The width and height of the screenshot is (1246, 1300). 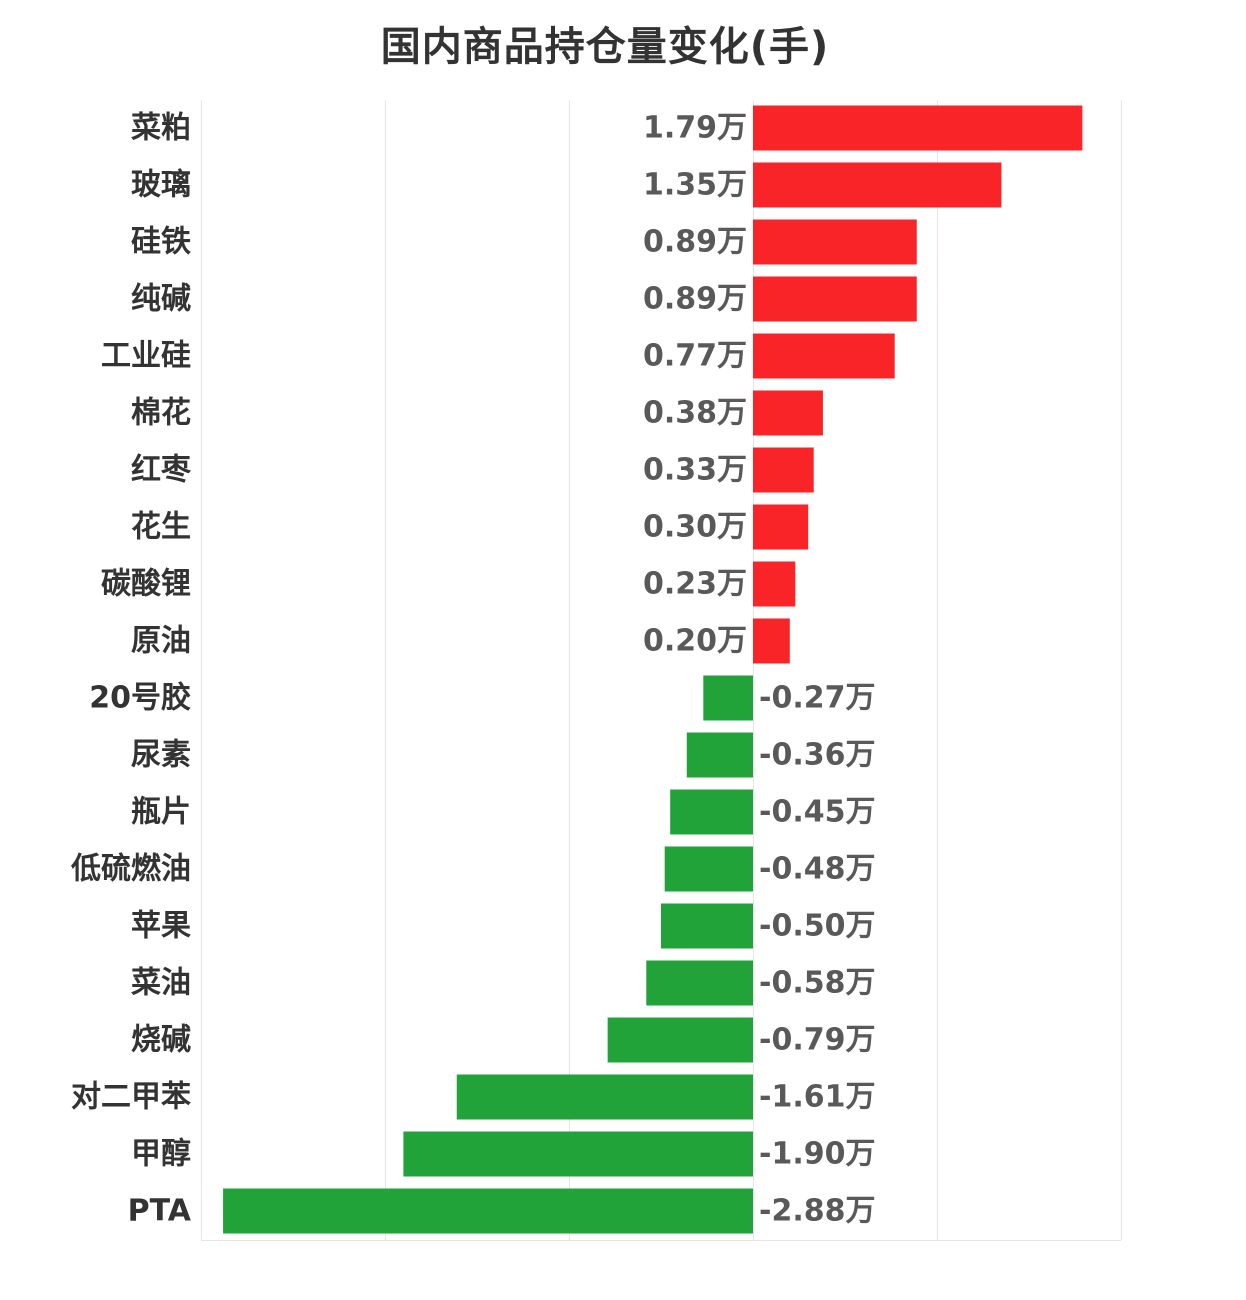 I want to click on category-label: 菜油, so click(x=161, y=983).